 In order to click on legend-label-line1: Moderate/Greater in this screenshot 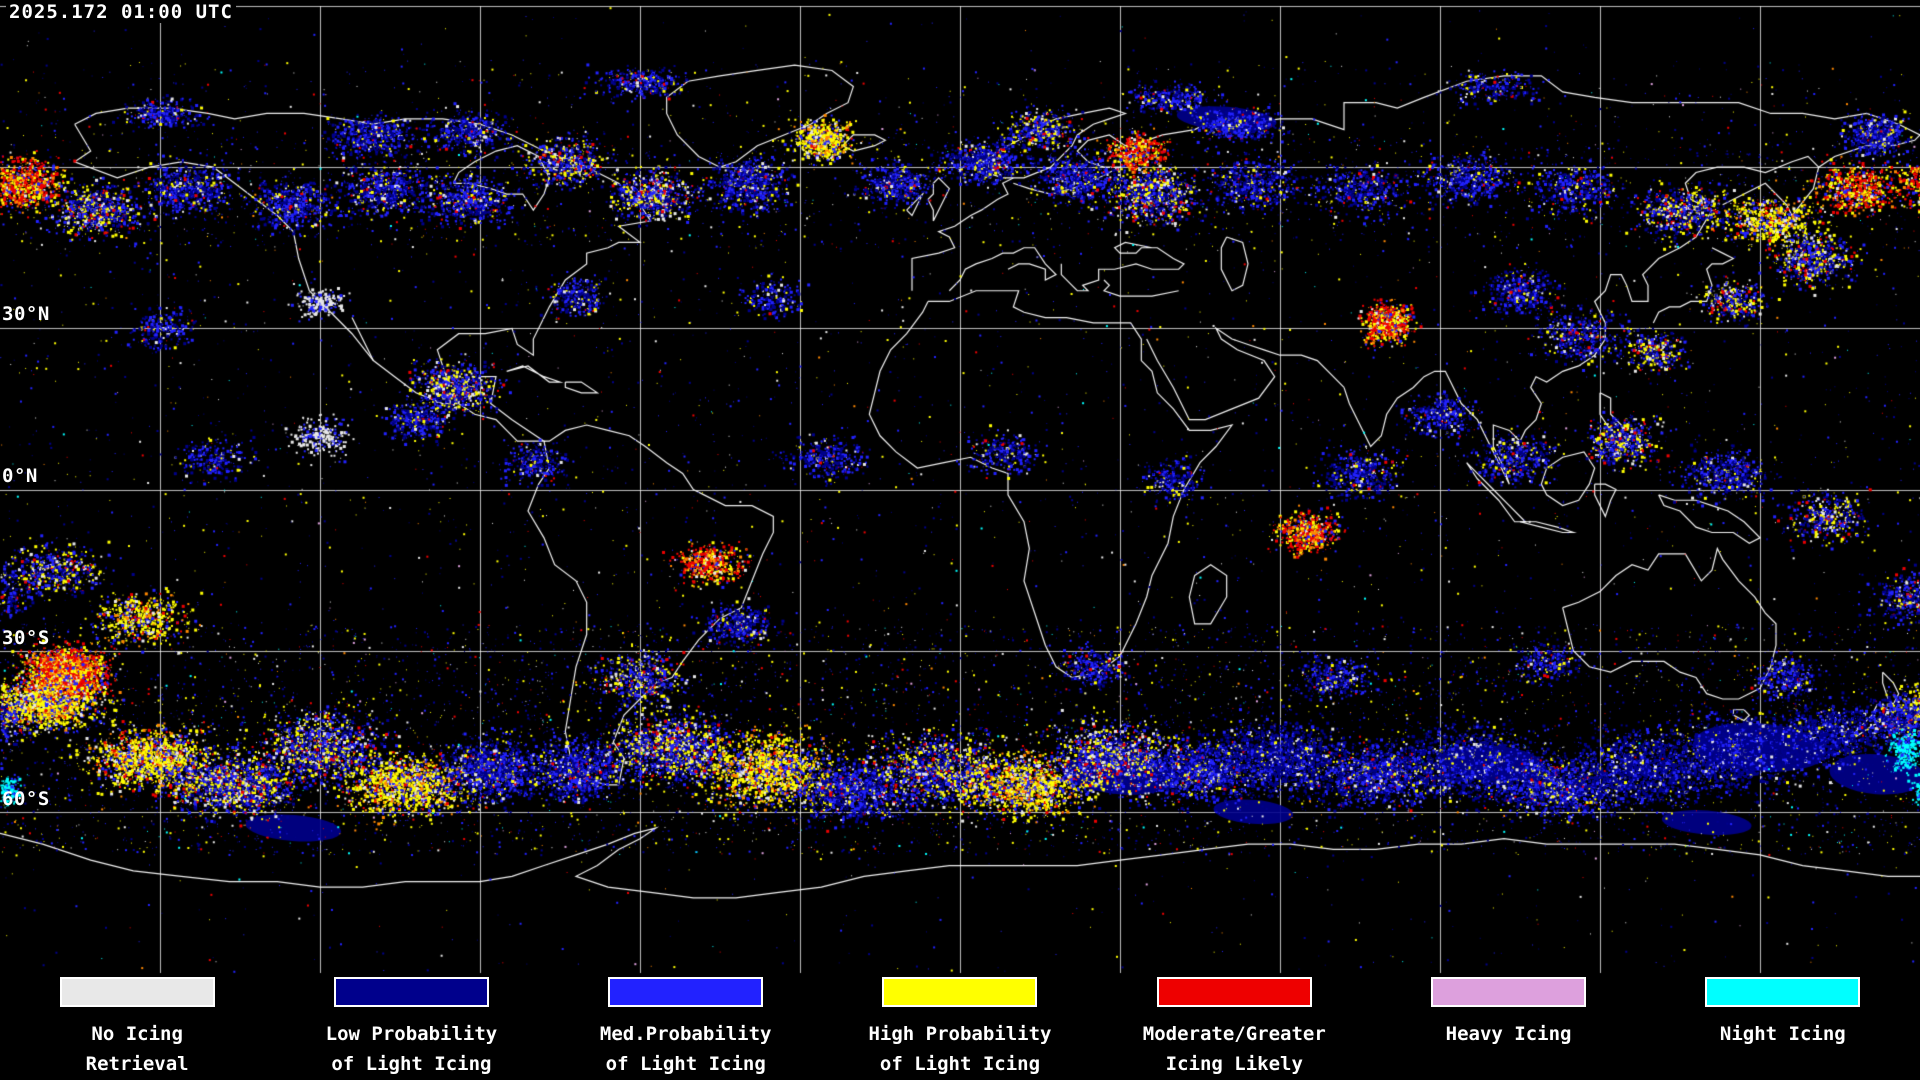, I will do `click(1234, 1034)`.